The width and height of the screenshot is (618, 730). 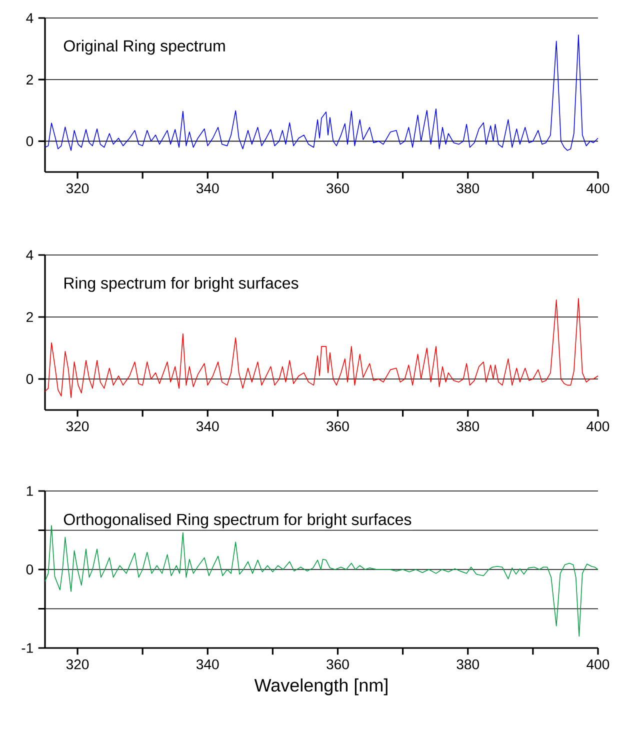 What do you see at coordinates (29, 491) in the screenshot?
I see `y-tick-label: 1` at bounding box center [29, 491].